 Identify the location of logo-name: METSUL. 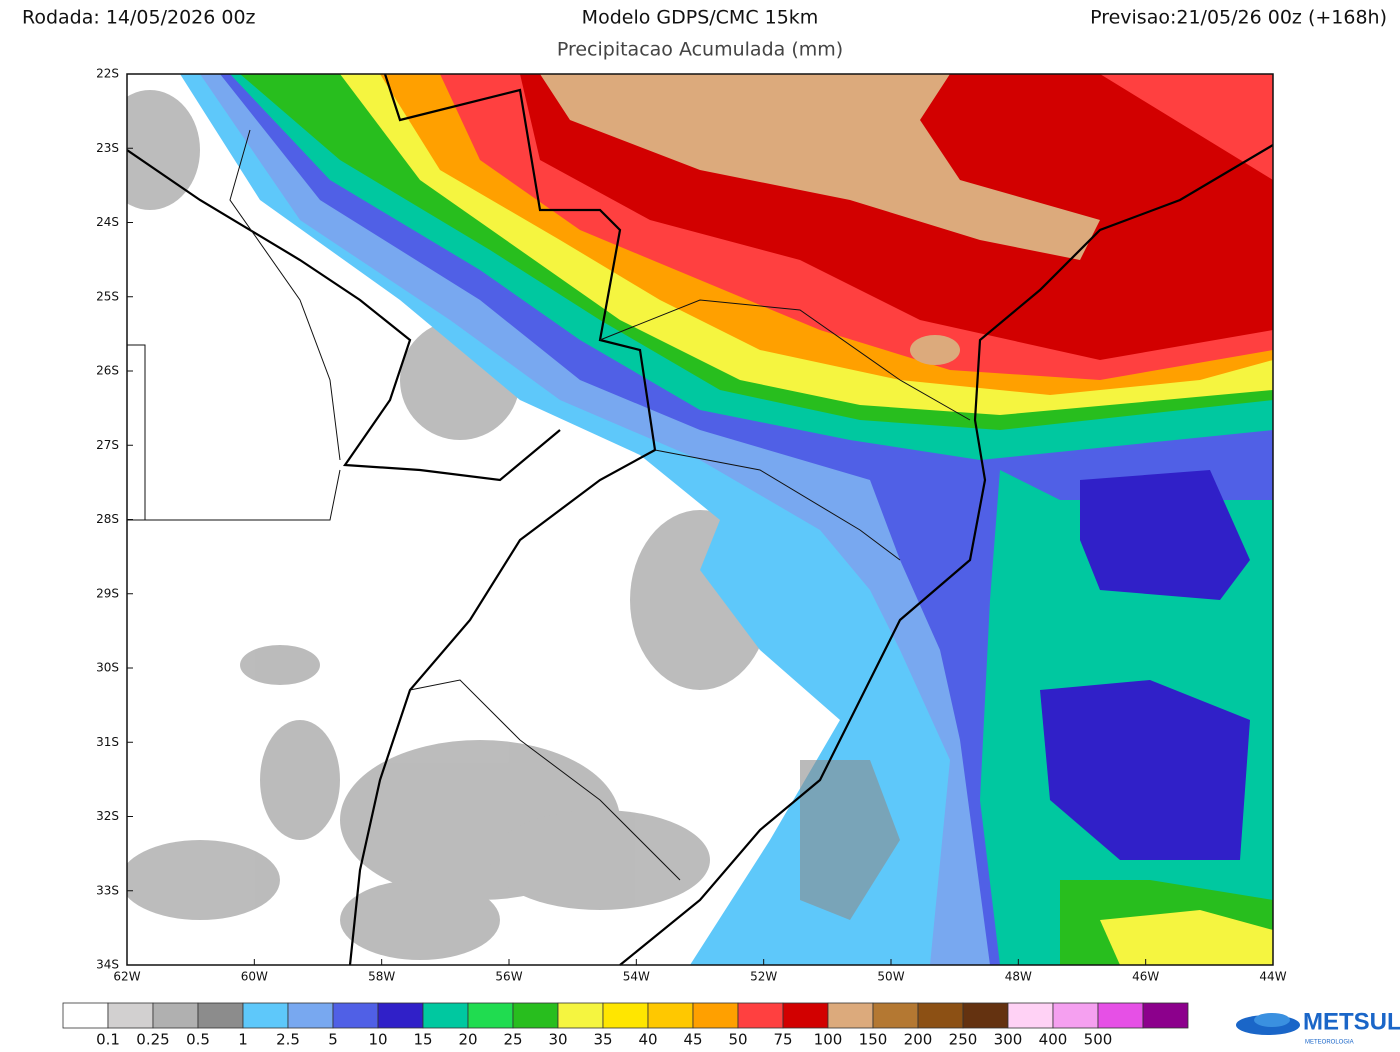
(1351, 1021).